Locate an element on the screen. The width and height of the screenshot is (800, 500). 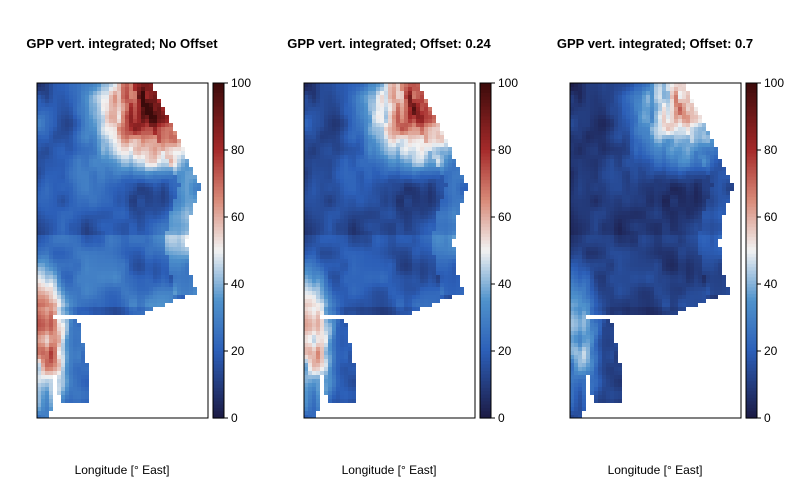
panel-2-frame is located at coordinates (389, 250).